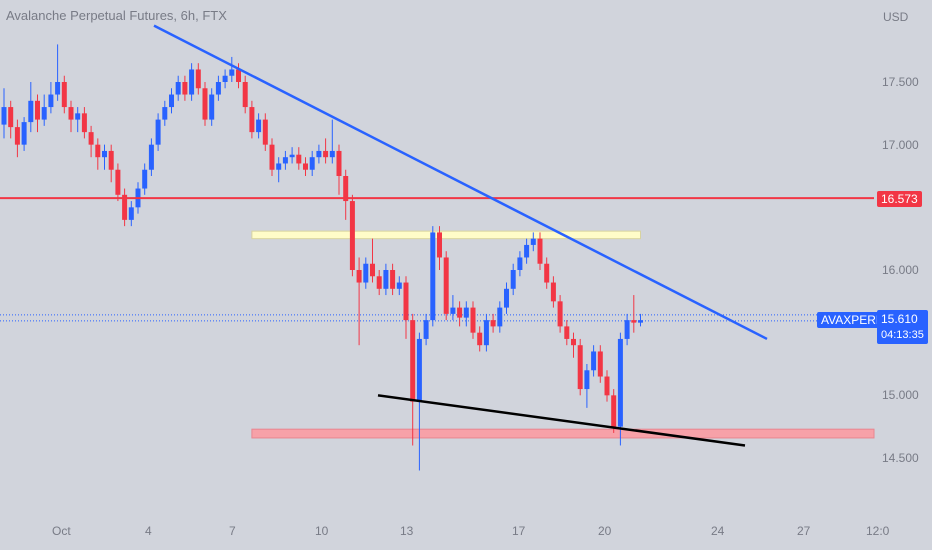 The image size is (932, 550). Describe the element at coordinates (718, 531) in the screenshot. I see `x-tick-label: 24` at that location.